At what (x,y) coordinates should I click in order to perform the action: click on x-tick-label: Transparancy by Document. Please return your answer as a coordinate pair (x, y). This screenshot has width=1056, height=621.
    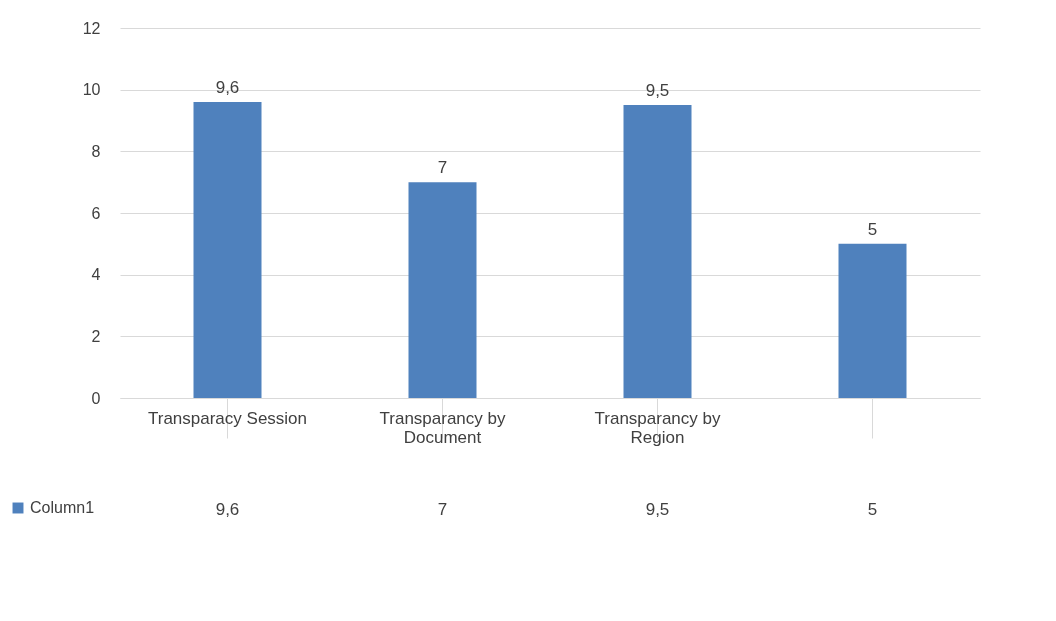
    Looking at the image, I should click on (442, 427).